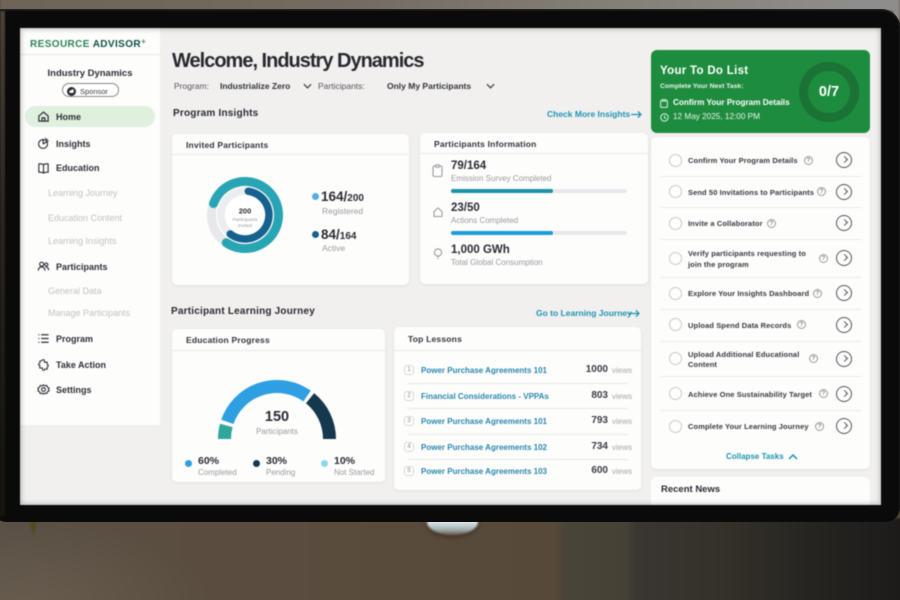  Describe the element at coordinates (244, 210) in the screenshot. I see `svg-text: 200` at that location.